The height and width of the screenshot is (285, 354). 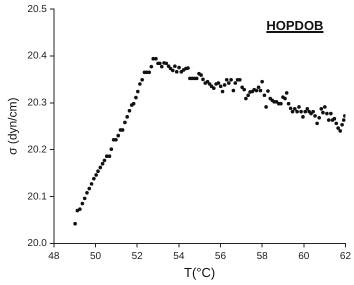 What do you see at coordinates (304, 256) in the screenshot?
I see `x-tick-label: 60` at bounding box center [304, 256].